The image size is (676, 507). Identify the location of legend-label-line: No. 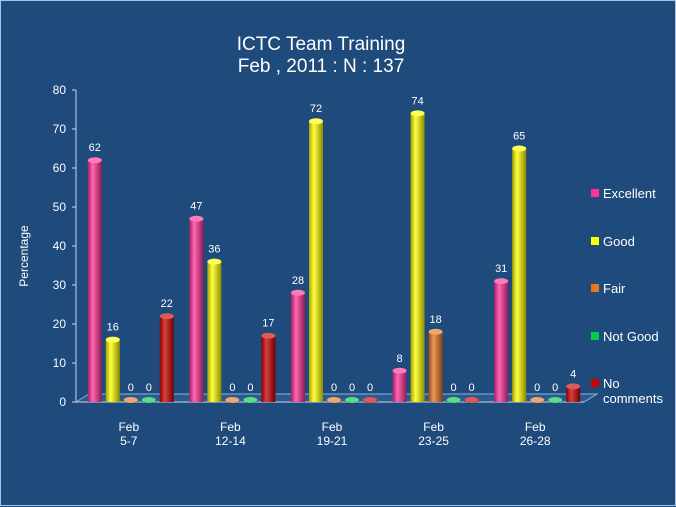
(611, 383).